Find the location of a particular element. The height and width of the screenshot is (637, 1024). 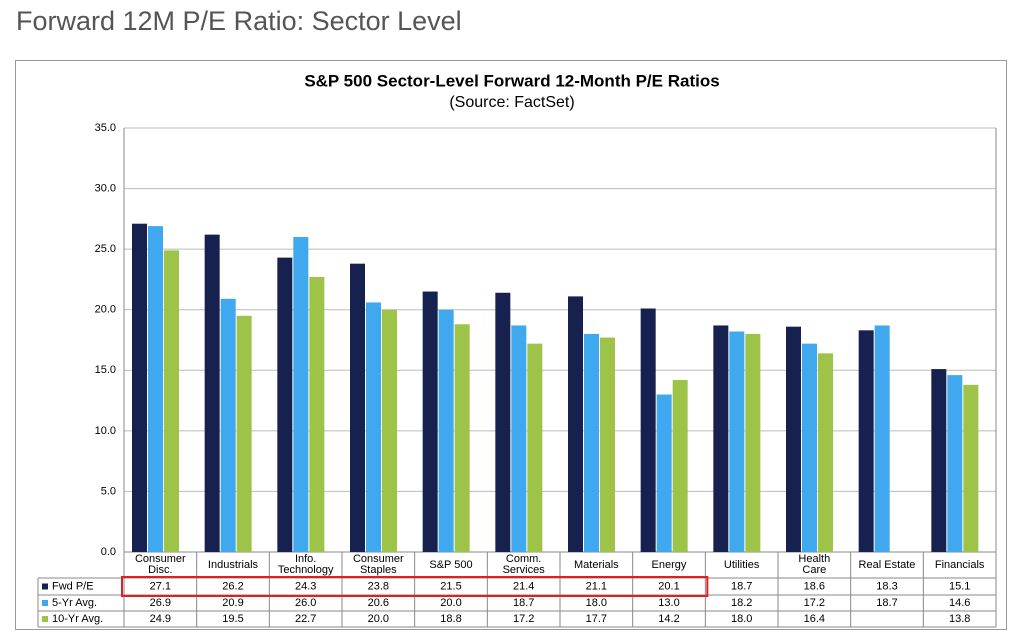

value-label: 17.7 is located at coordinates (596, 619).